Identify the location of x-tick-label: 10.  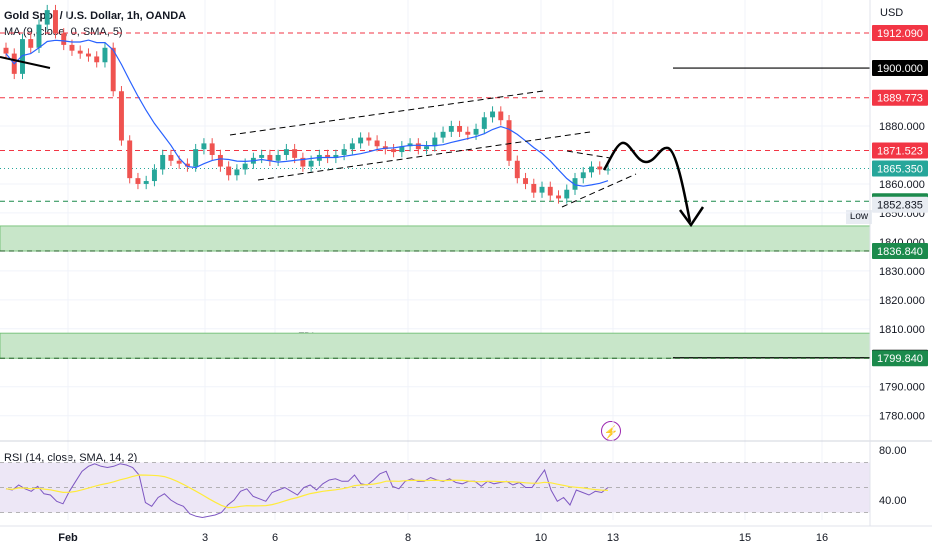
(541, 538).